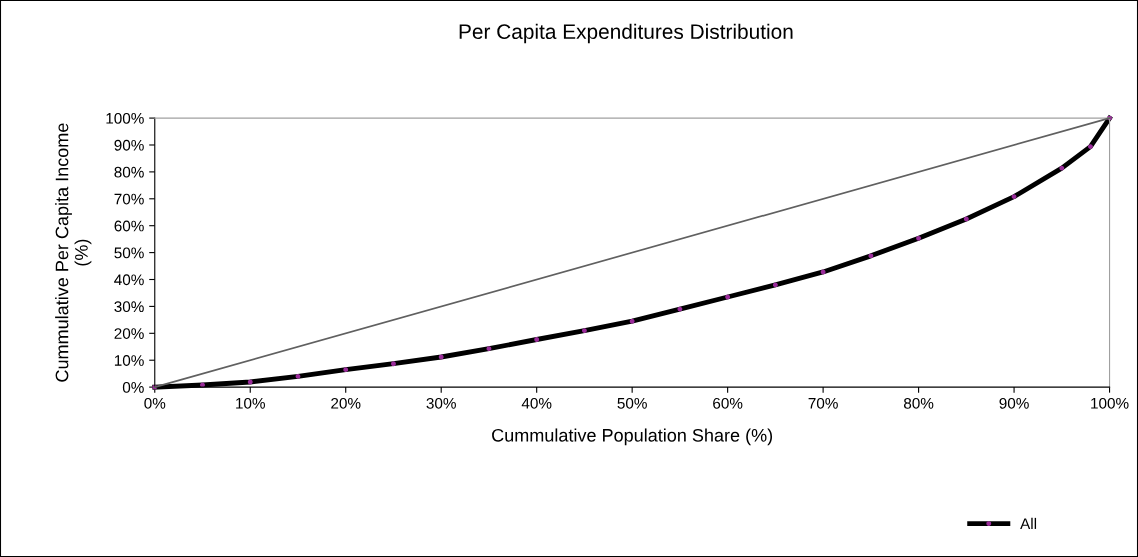 The width and height of the screenshot is (1138, 557). What do you see at coordinates (1028, 523) in the screenshot?
I see `legend-label: All` at bounding box center [1028, 523].